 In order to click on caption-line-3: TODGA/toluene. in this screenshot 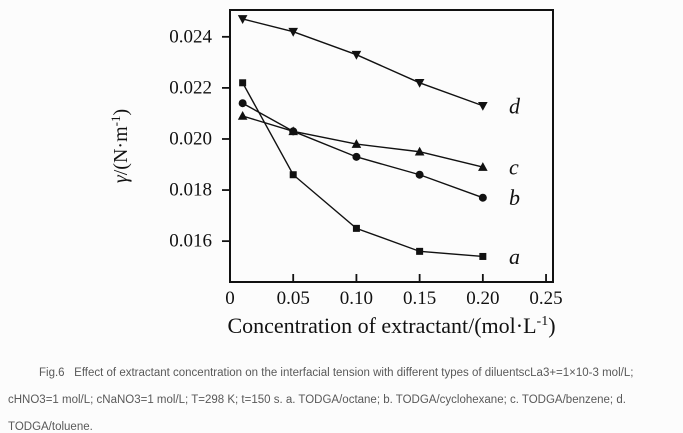, I will do `click(50, 427)`.